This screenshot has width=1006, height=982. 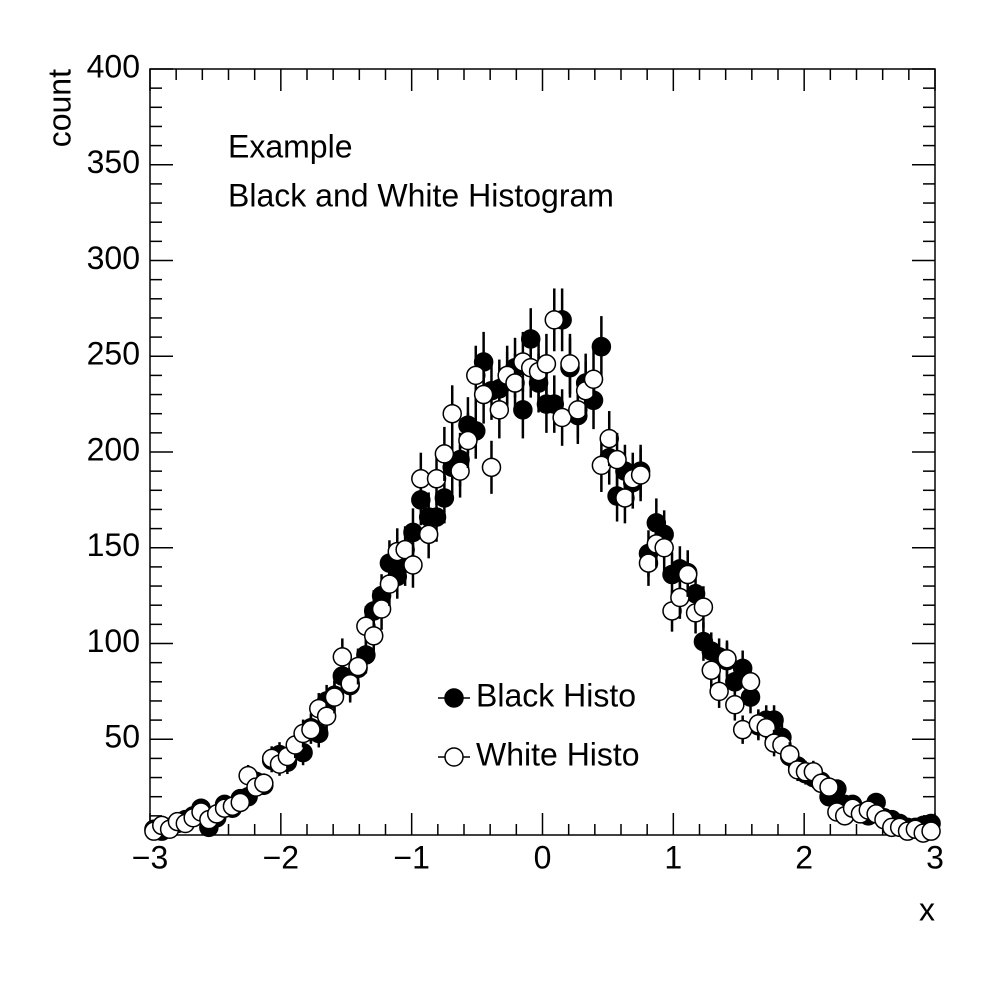 What do you see at coordinates (150, 857) in the screenshot?
I see `x-tick-label: −3` at bounding box center [150, 857].